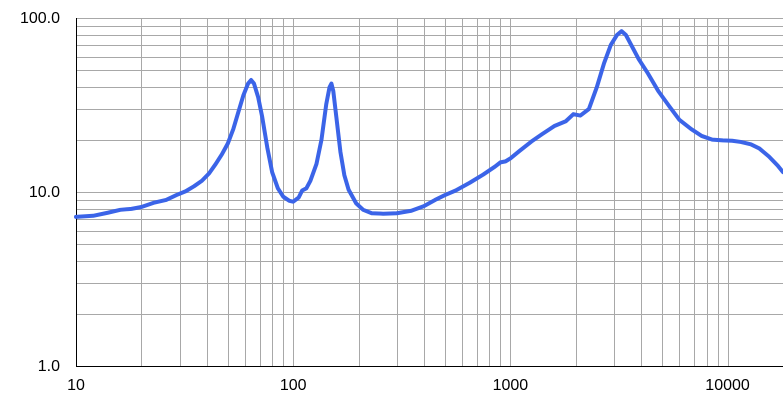  Describe the element at coordinates (511, 385) in the screenshot. I see `x-tick-label: 1000` at that location.